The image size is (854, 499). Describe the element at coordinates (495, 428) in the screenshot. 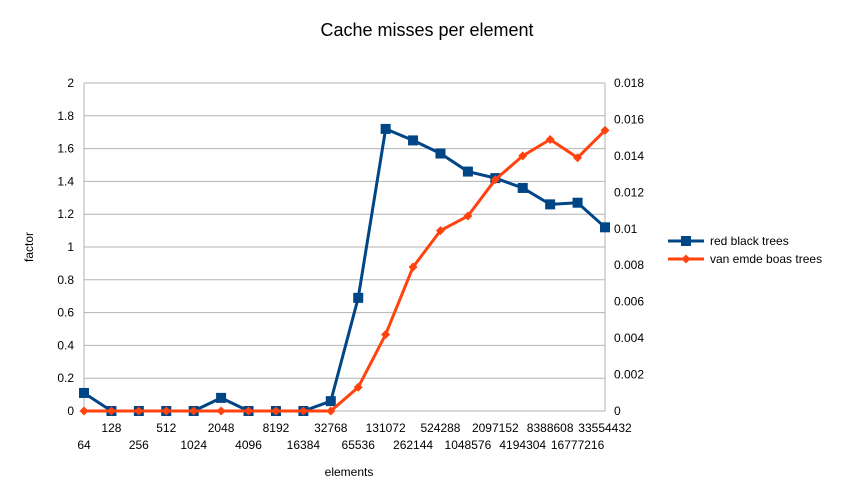

I see `x-tick-label: 2097152` at that location.